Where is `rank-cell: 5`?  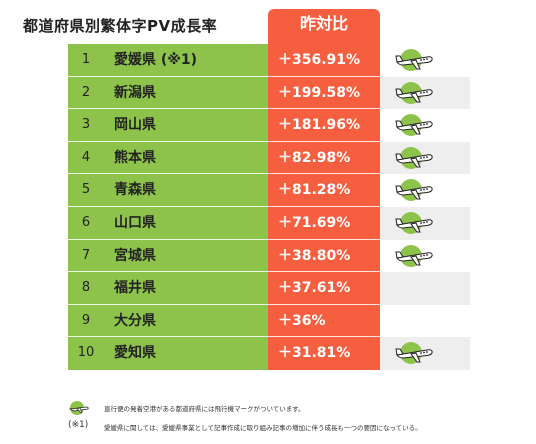
rank-cell: 5 is located at coordinates (86, 190).